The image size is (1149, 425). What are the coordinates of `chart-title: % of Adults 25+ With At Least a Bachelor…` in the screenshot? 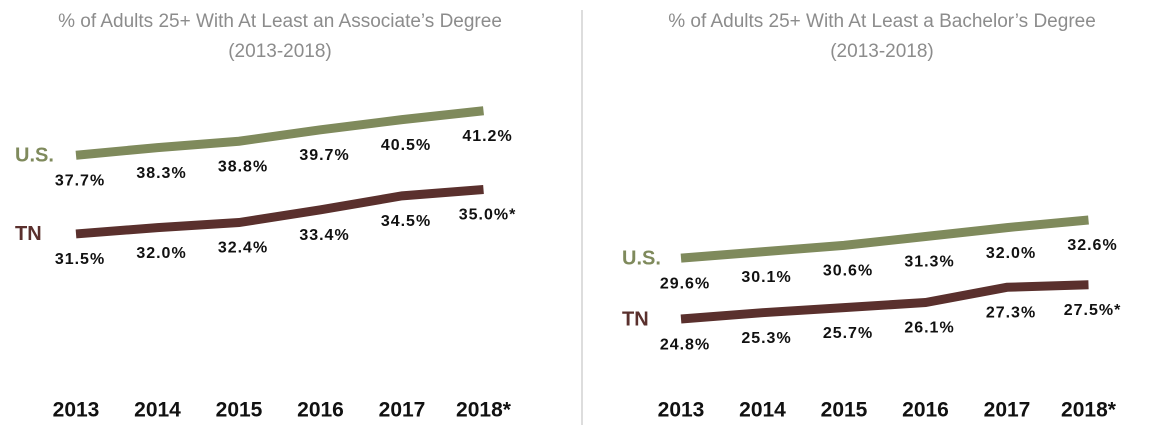 It's located at (882, 21).